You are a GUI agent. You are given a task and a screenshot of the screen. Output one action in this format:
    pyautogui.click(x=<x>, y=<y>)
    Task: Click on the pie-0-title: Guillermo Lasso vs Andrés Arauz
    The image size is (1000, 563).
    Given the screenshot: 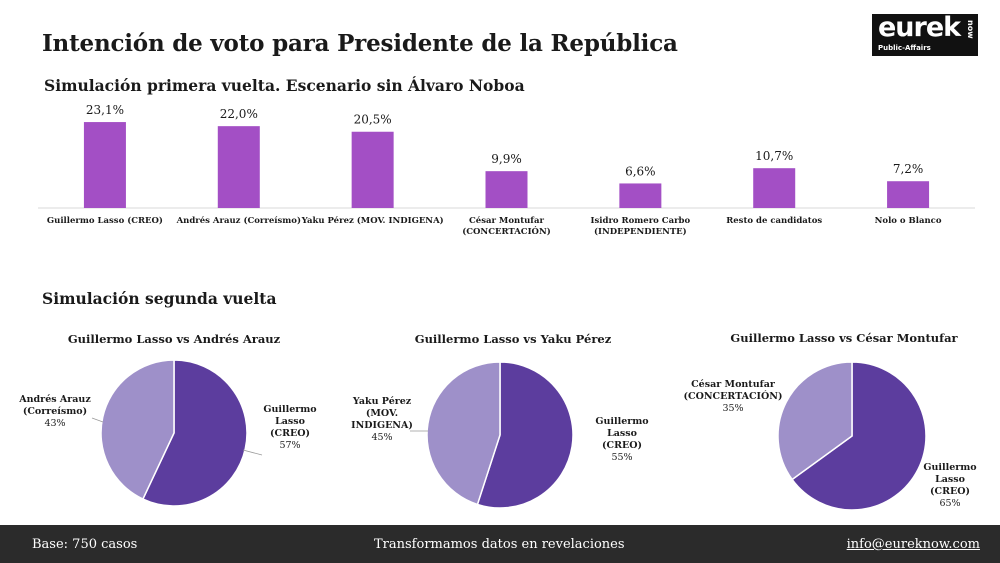 What is the action you would take?
    pyautogui.click(x=174, y=339)
    